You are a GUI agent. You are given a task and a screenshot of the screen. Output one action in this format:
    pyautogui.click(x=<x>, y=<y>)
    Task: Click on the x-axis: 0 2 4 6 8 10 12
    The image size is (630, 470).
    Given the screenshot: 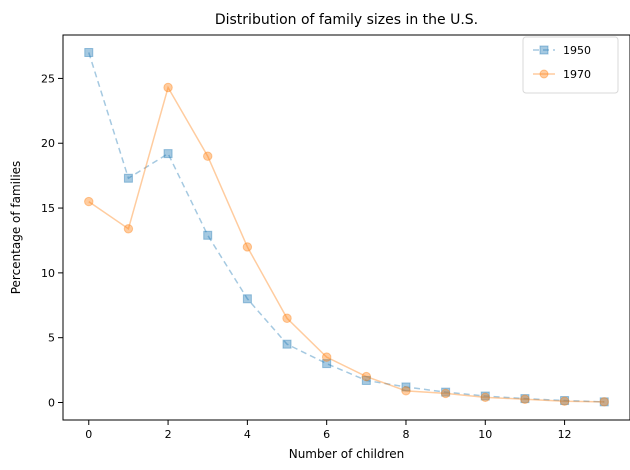 What is the action you would take?
    pyautogui.click(x=328, y=430)
    